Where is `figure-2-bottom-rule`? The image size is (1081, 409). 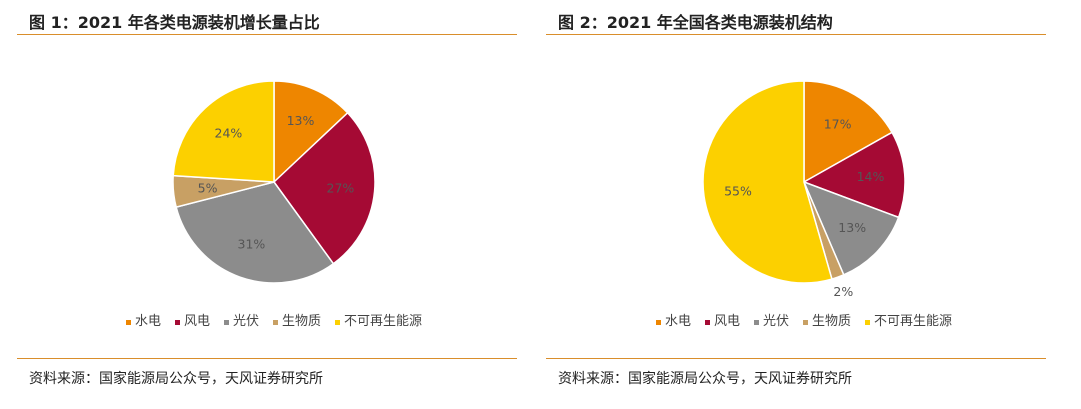
figure-2-bottom-rule is located at coordinates (796, 358).